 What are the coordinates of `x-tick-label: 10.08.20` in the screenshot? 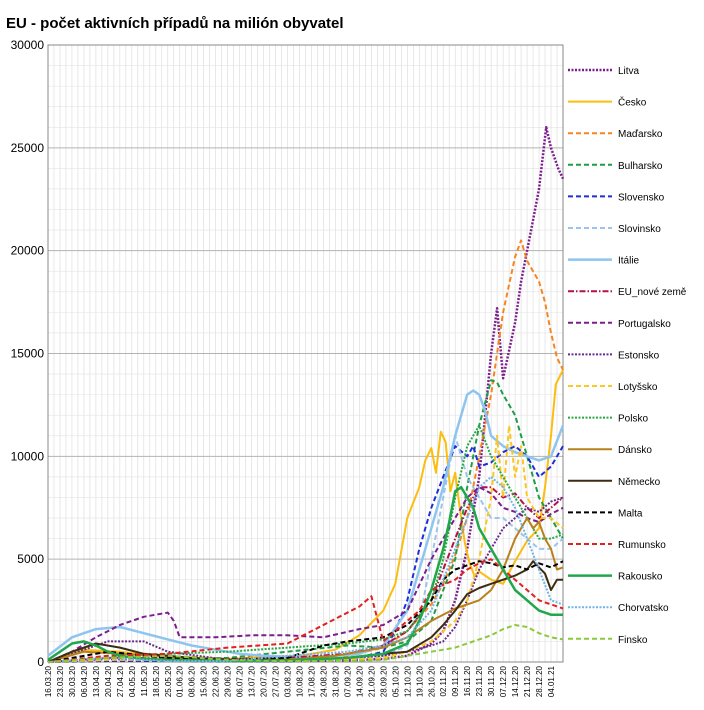 It's located at (300, 681).